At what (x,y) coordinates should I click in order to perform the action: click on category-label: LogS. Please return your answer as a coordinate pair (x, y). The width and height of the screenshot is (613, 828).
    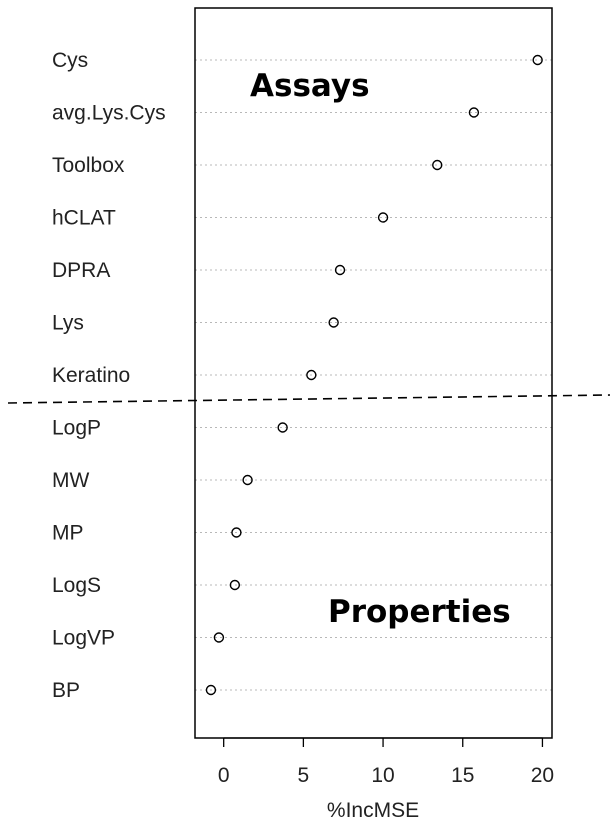
    Looking at the image, I should click on (76, 585).